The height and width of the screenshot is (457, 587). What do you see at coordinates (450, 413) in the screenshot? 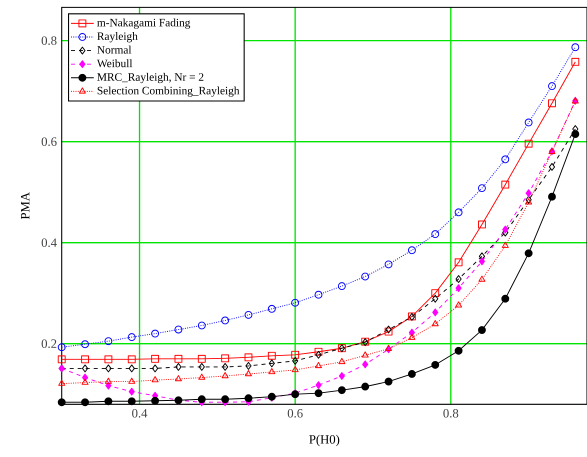
I see `x-tick-label: 0.8` at bounding box center [450, 413].